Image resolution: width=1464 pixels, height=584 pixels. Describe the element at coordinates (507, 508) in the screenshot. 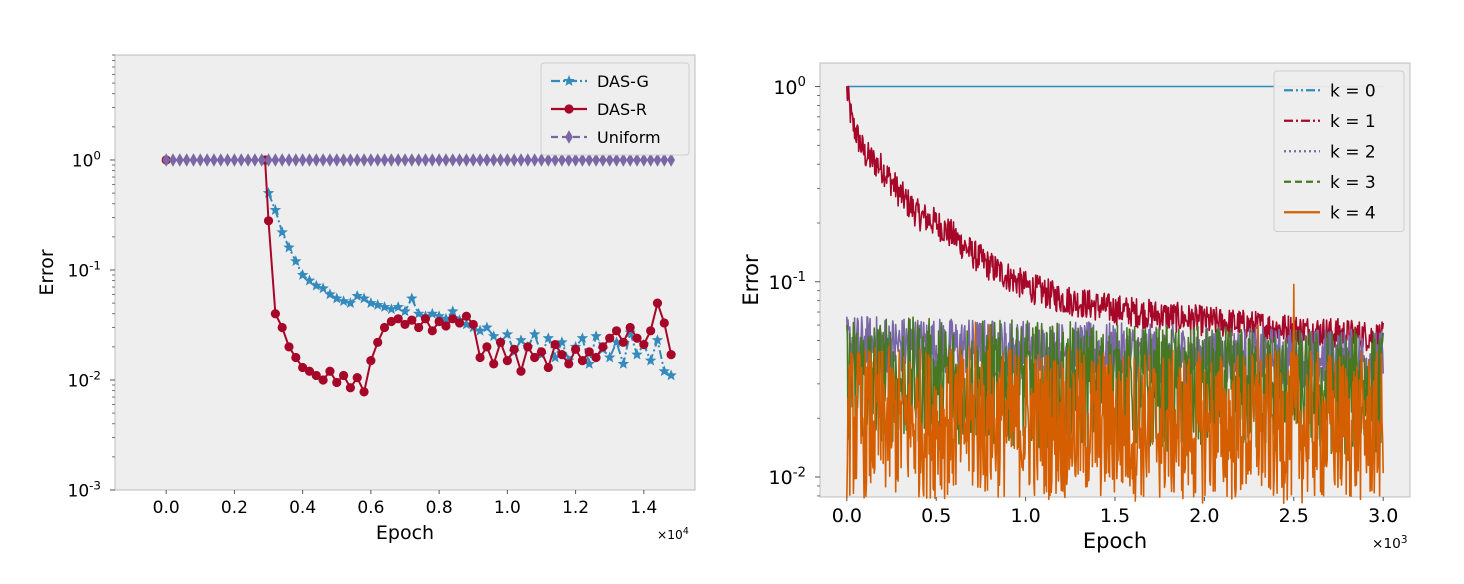

I see `x-tick-label: 1.0` at that location.